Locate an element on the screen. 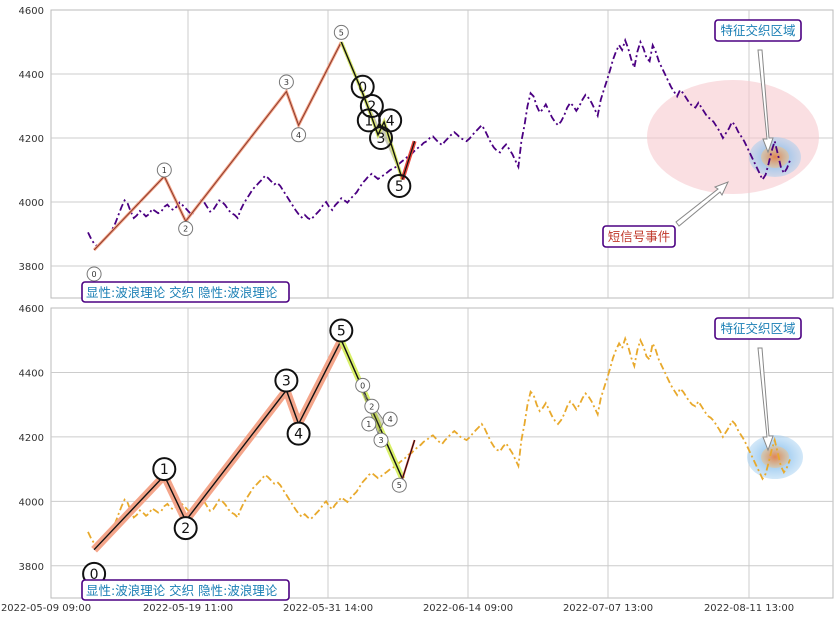 The width and height of the screenshot is (839, 620). x-tick-label: 2022-05-19 11:00 is located at coordinates (188, 608).